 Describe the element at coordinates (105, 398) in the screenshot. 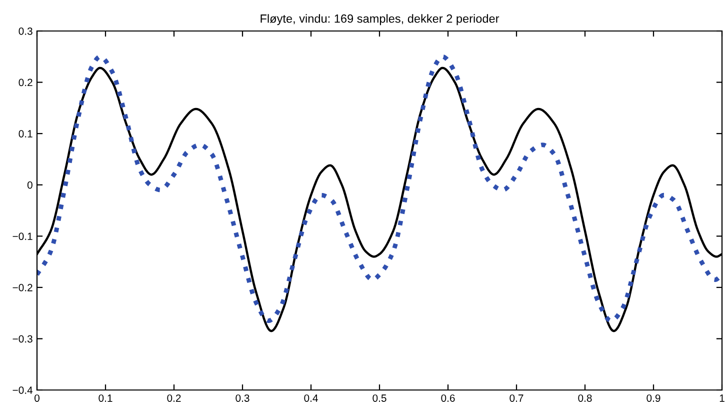

I see `x-tick-label: 0.1` at that location.